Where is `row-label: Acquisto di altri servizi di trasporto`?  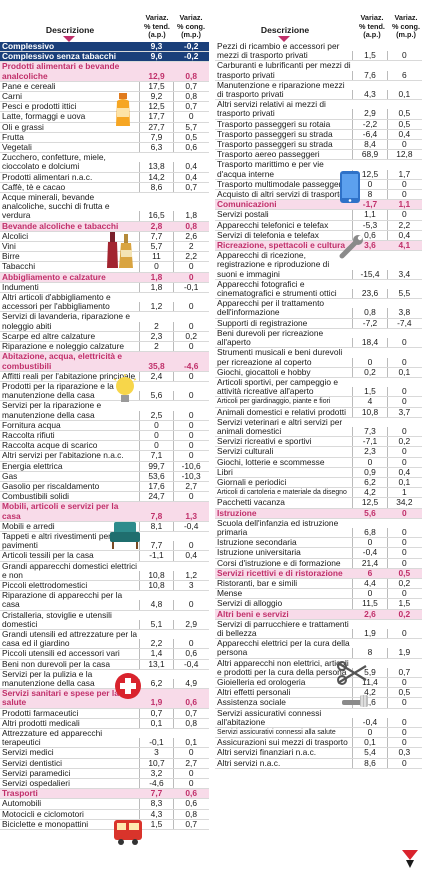 row-label: Acquisto di altri servizi di trasporto is located at coordinates (281, 194).